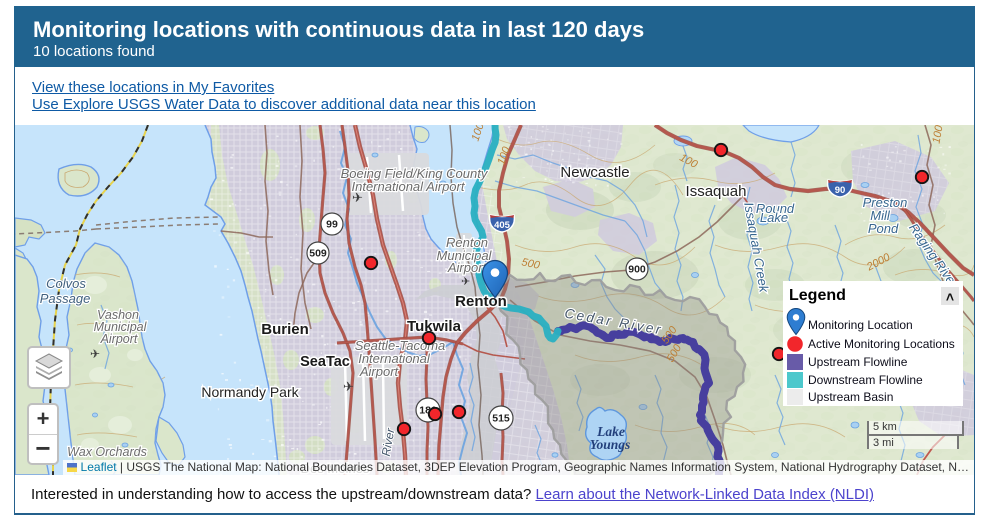  Describe the element at coordinates (394, 358) in the screenshot. I see `svg-text: International` at that location.